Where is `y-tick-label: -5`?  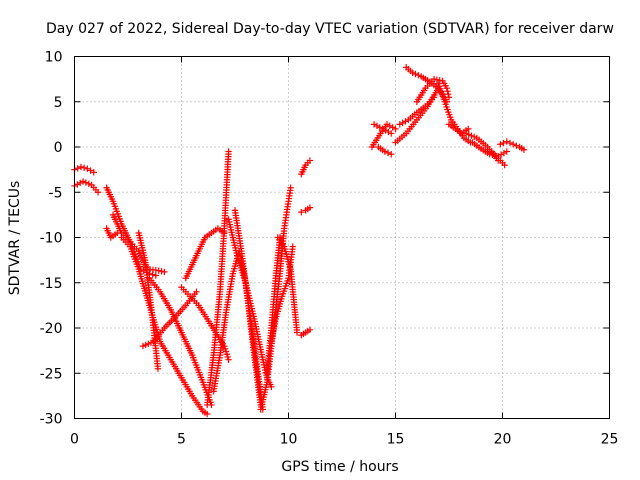 y-tick-label: -5 is located at coordinates (56, 193).